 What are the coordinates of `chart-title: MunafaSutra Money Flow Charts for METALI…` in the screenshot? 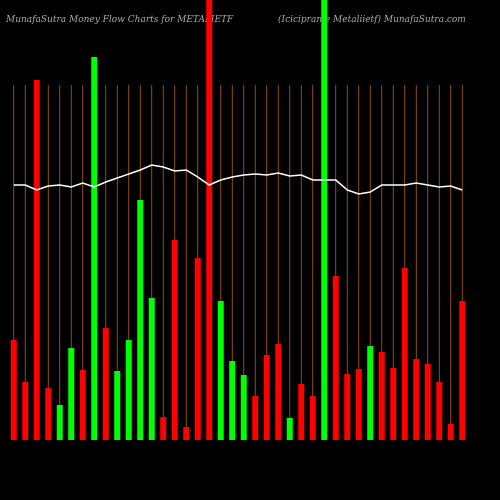 It's located at (119, 20).